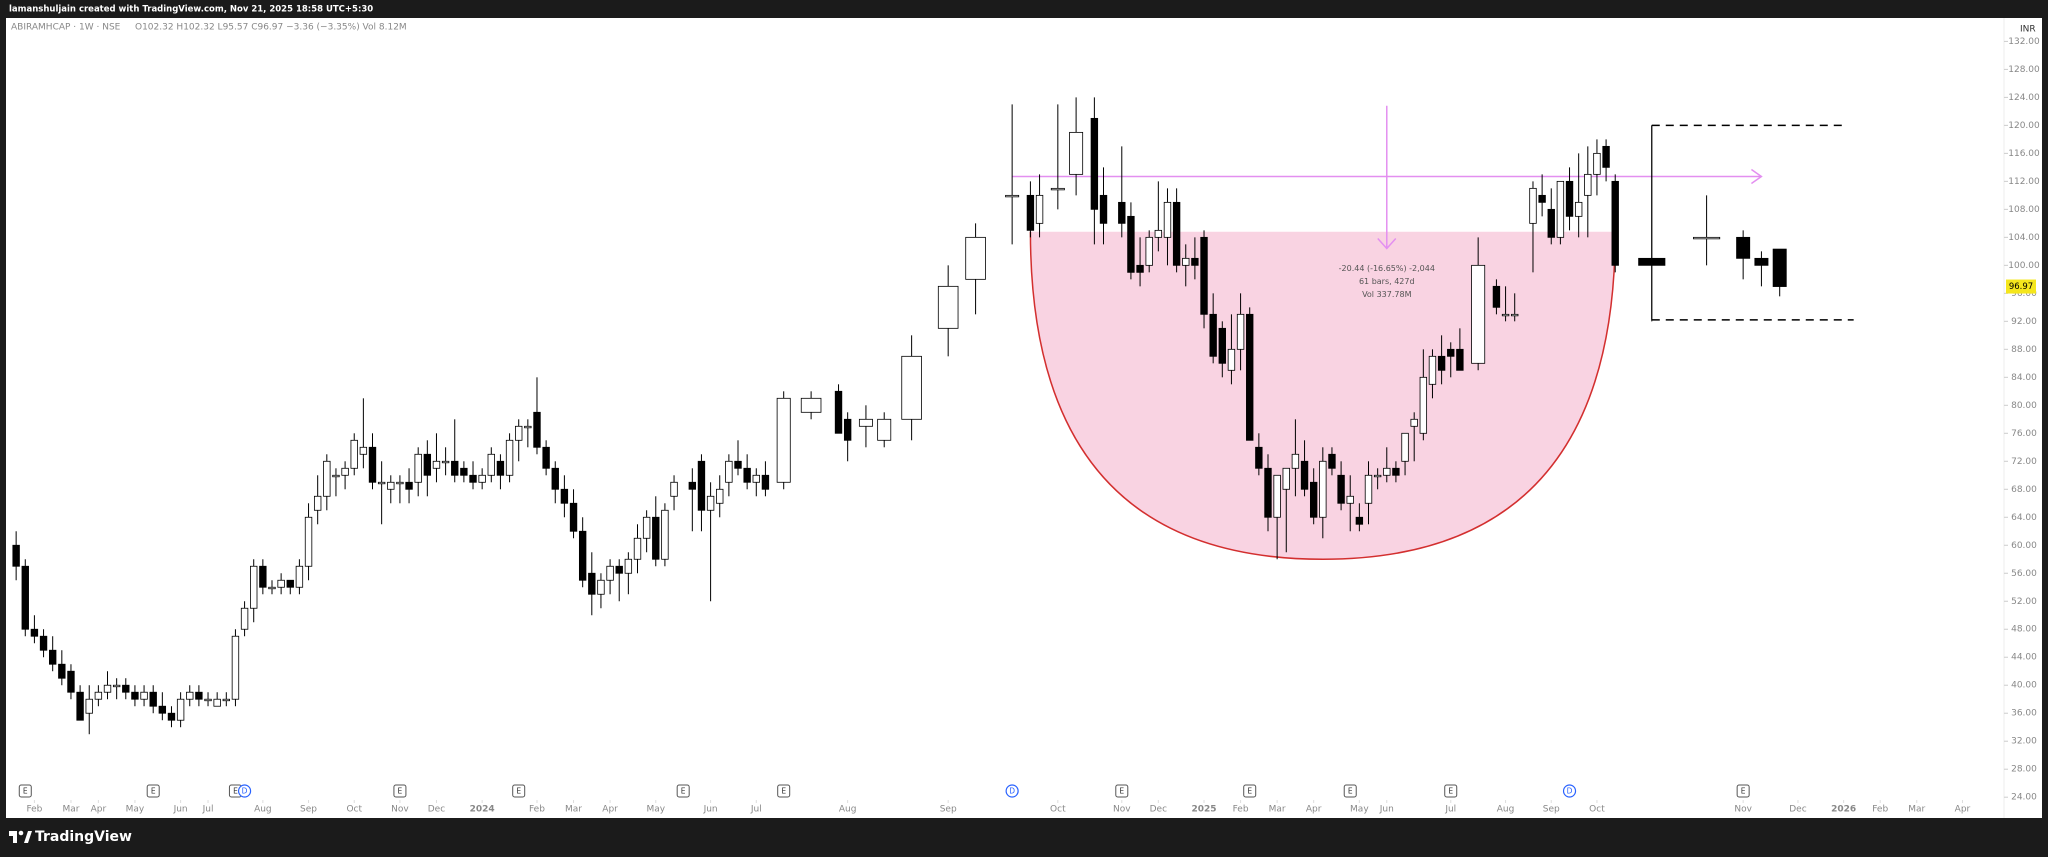  Describe the element at coordinates (1203, 810) in the screenshot. I see `x-tick-label: 2025` at that location.